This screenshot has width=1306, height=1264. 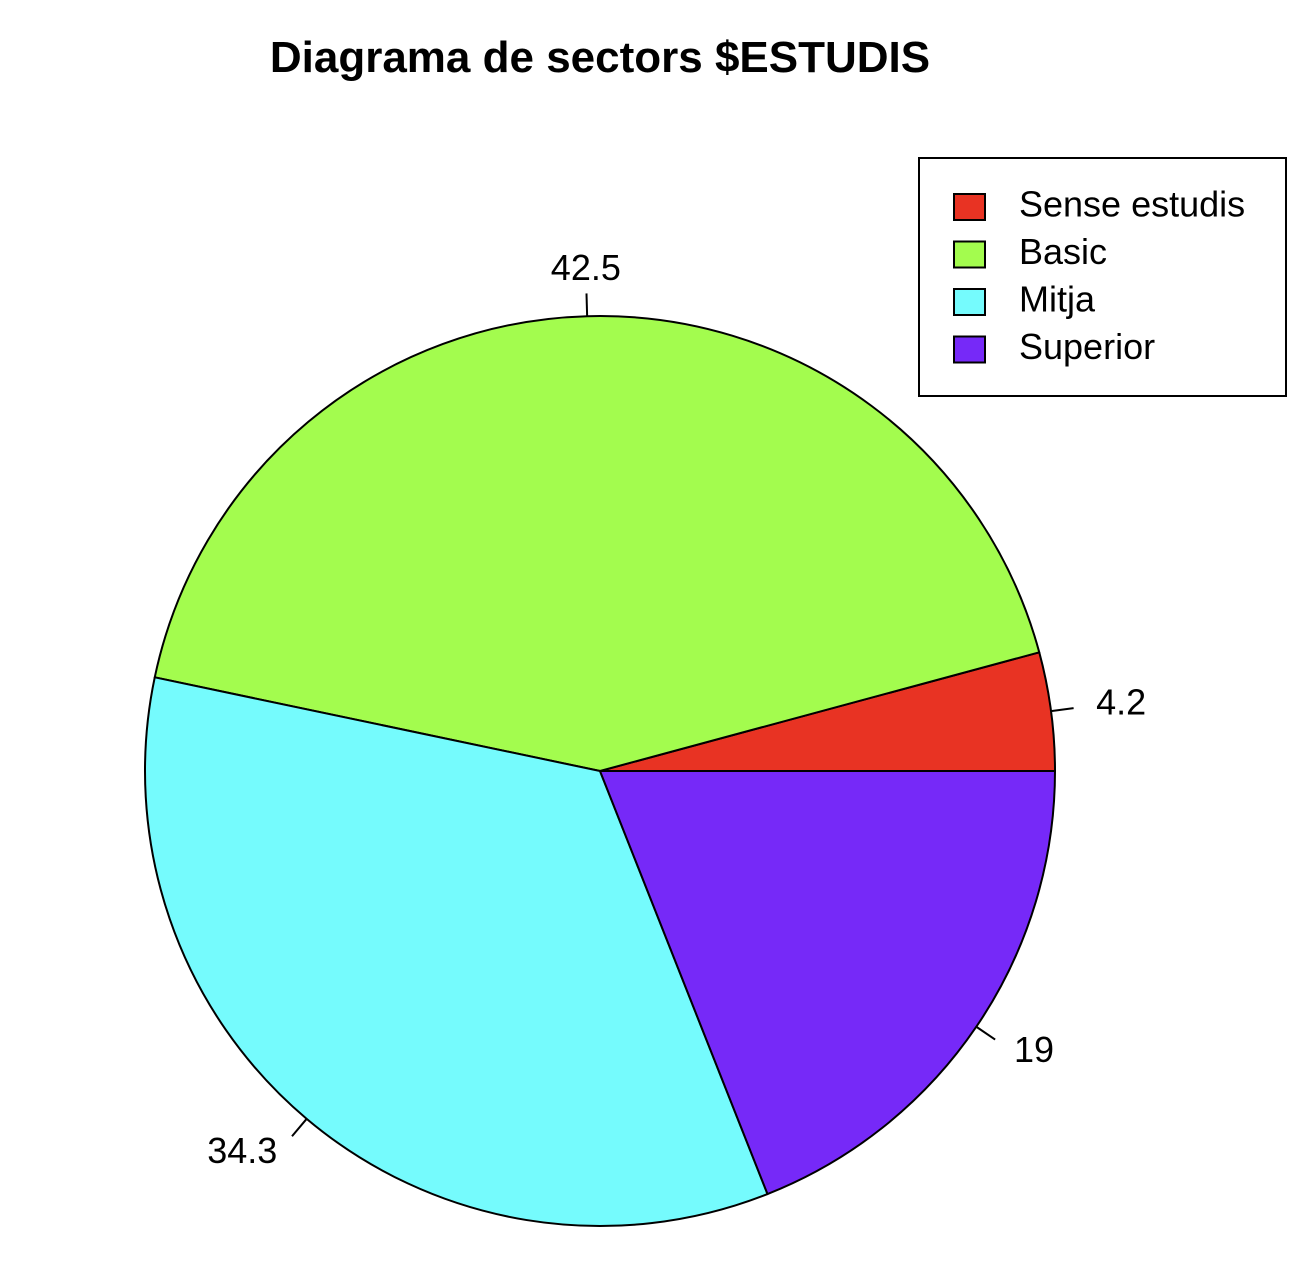 What do you see at coordinates (827, 983) in the screenshot?
I see `pie-slice-superior` at bounding box center [827, 983].